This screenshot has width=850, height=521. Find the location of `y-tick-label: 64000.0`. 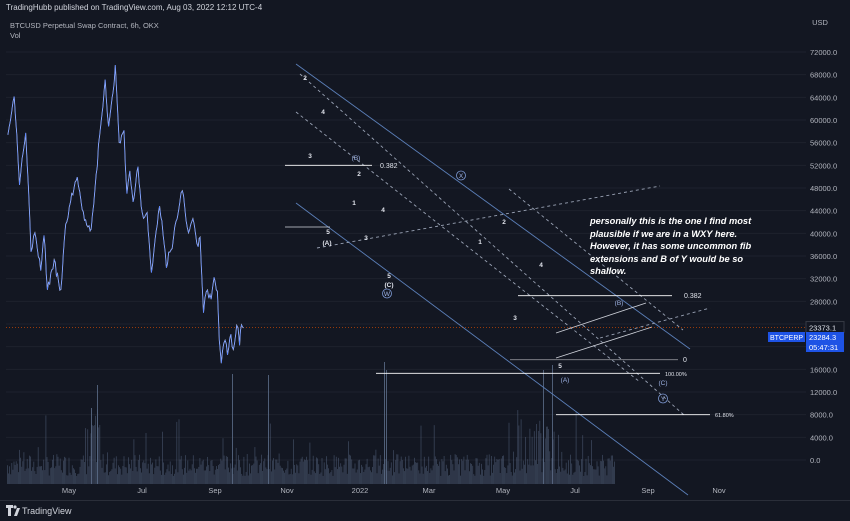

y-tick-label: 64000.0 is located at coordinates (823, 97).